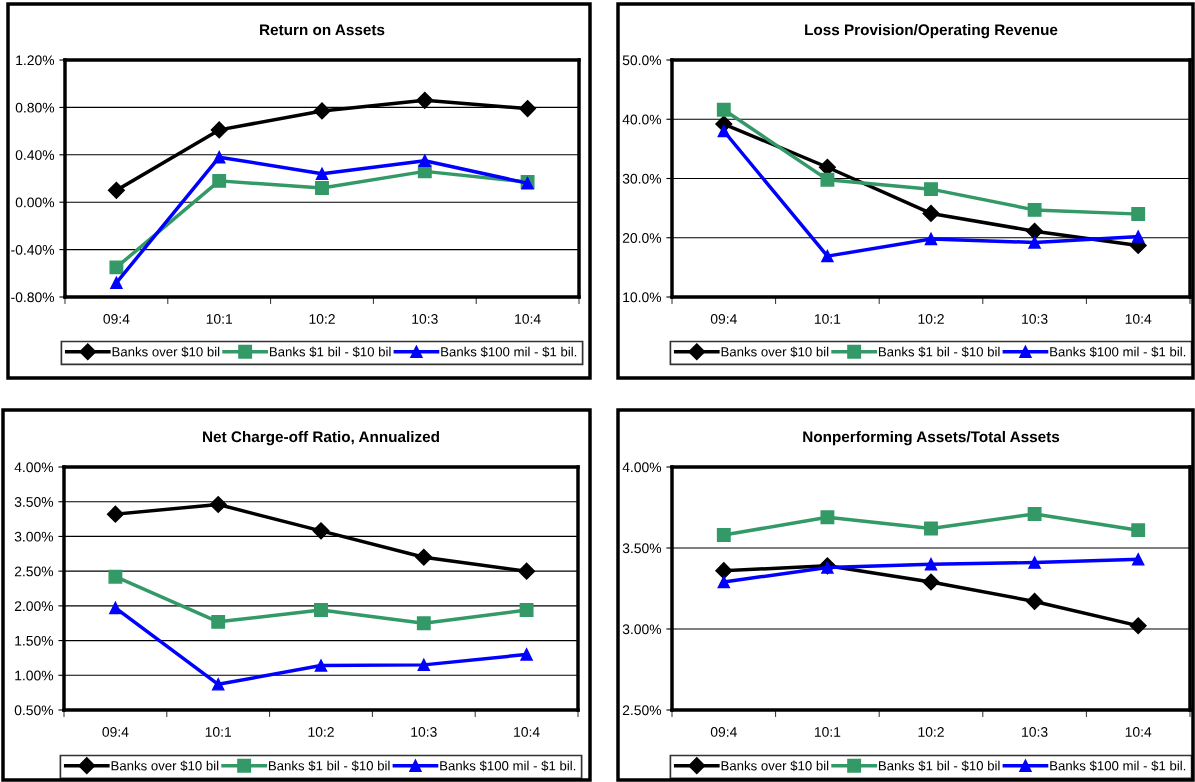 The height and width of the screenshot is (782, 1195). What do you see at coordinates (34, 606) in the screenshot?
I see `y-tick-label: 2.00%` at bounding box center [34, 606].